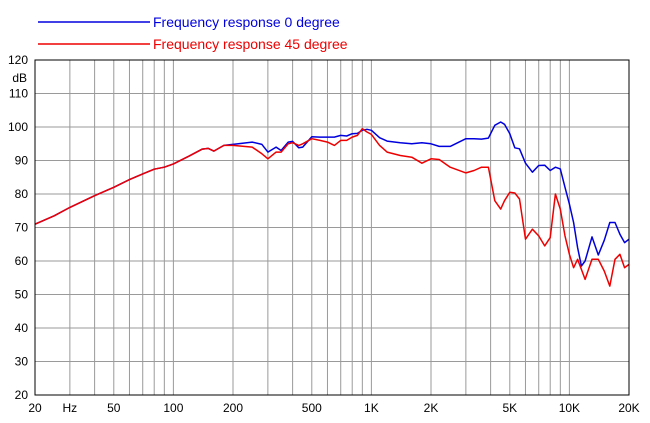  What do you see at coordinates (22, 261) in the screenshot?
I see `y-tick-label: 60` at bounding box center [22, 261].